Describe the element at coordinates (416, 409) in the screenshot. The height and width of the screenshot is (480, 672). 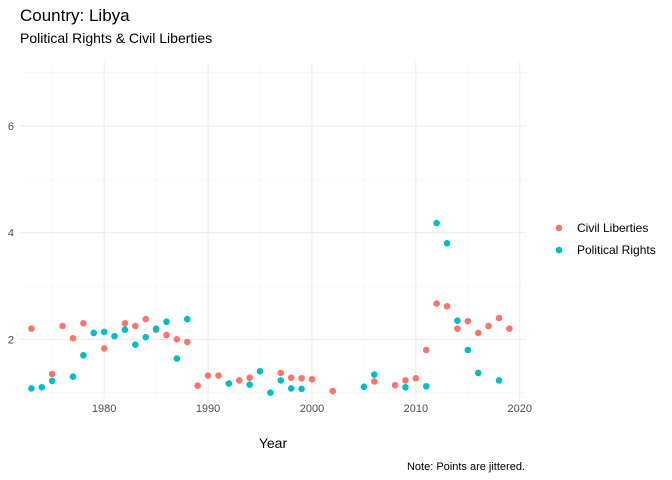
I see `x-tick-label: 2010` at that location.